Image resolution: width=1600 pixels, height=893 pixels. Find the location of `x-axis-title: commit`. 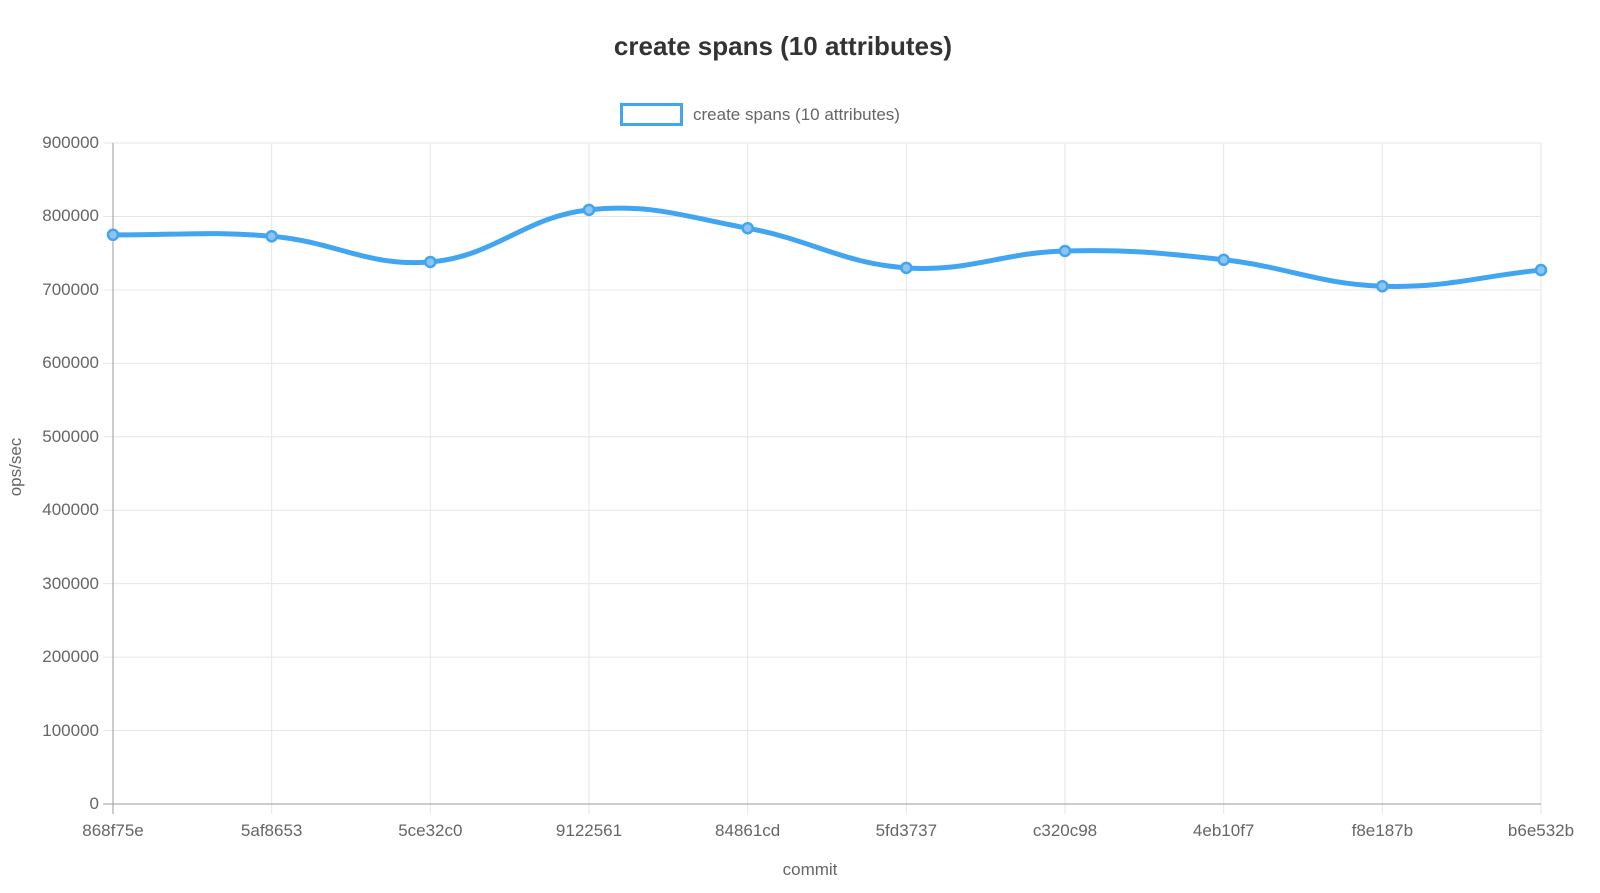

x-axis-title: commit is located at coordinates (810, 869).